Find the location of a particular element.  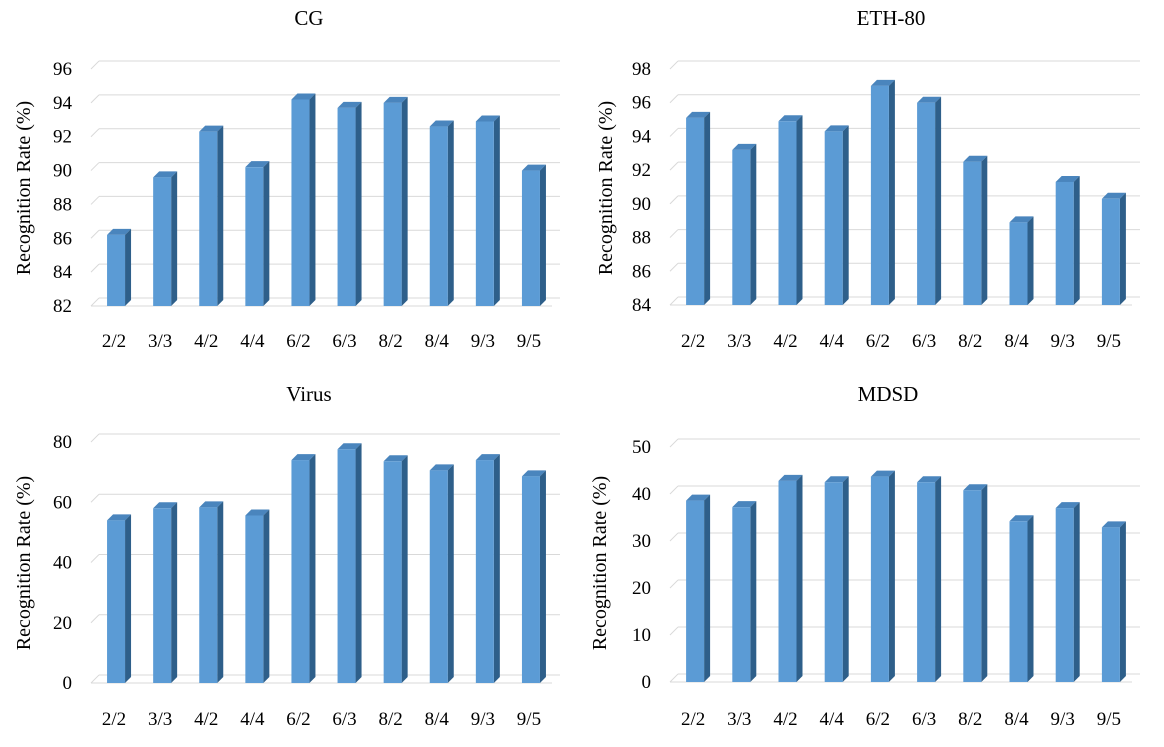

y-tick-label: 92 is located at coordinates (62, 137).